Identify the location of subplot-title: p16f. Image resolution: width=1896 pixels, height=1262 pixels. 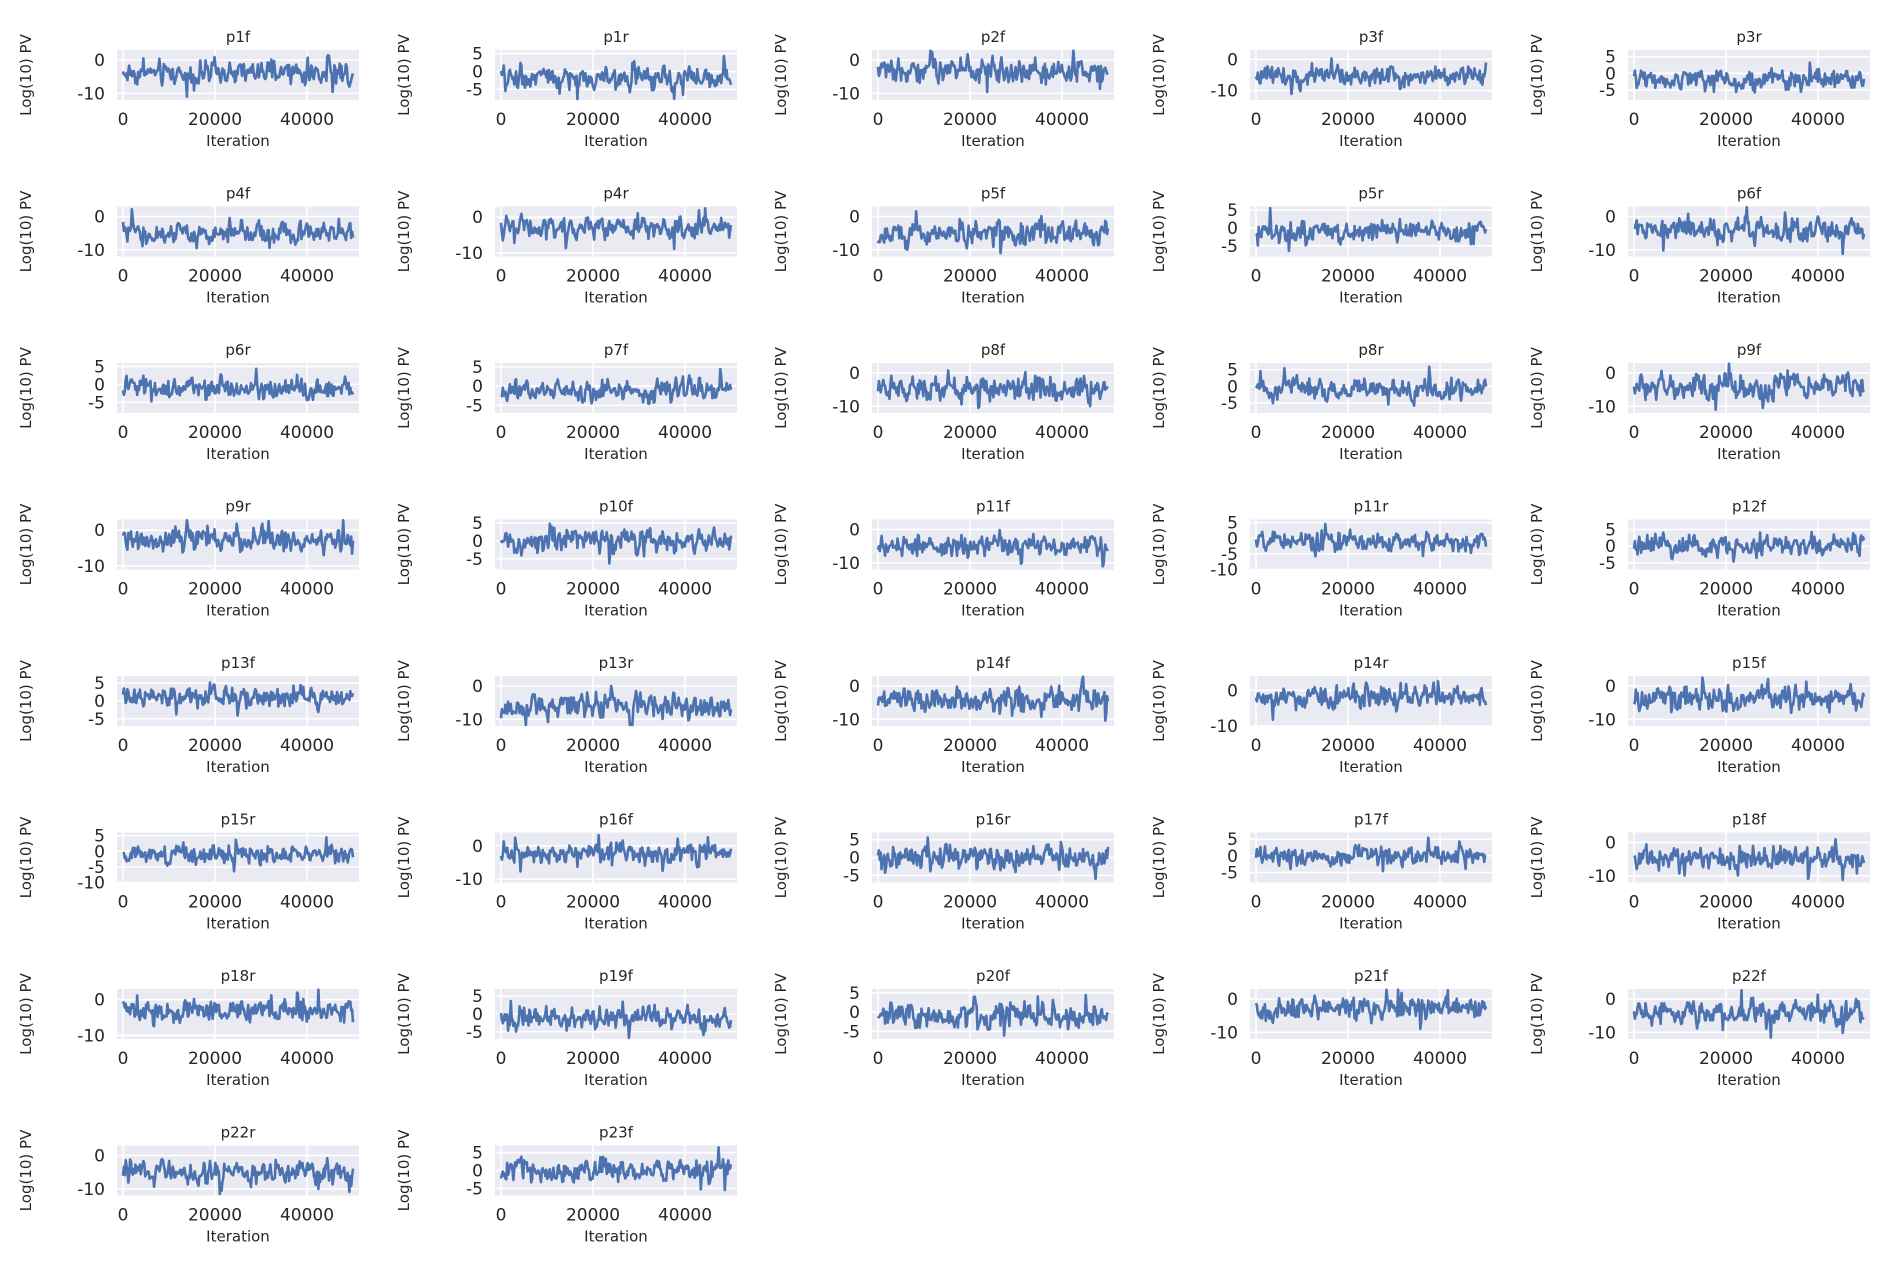
(616, 820).